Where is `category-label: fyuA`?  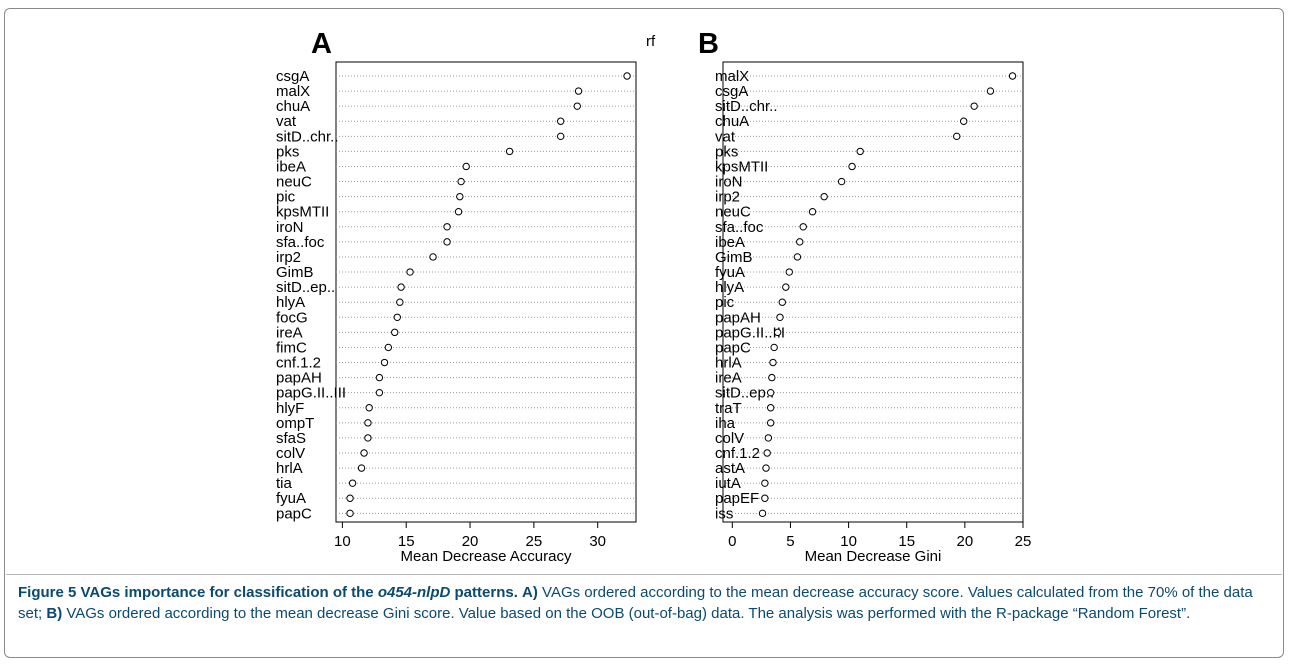 category-label: fyuA is located at coordinates (291, 498).